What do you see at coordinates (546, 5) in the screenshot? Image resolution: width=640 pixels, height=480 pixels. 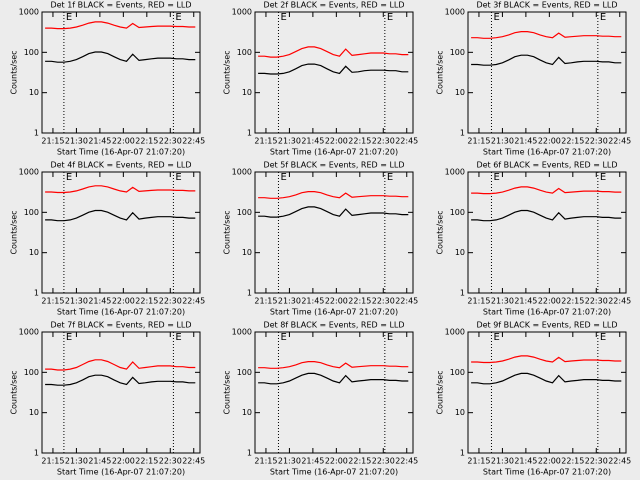 I see `panel-title: Det 3f BLACK = Events, RED = LLD` at bounding box center [546, 5].